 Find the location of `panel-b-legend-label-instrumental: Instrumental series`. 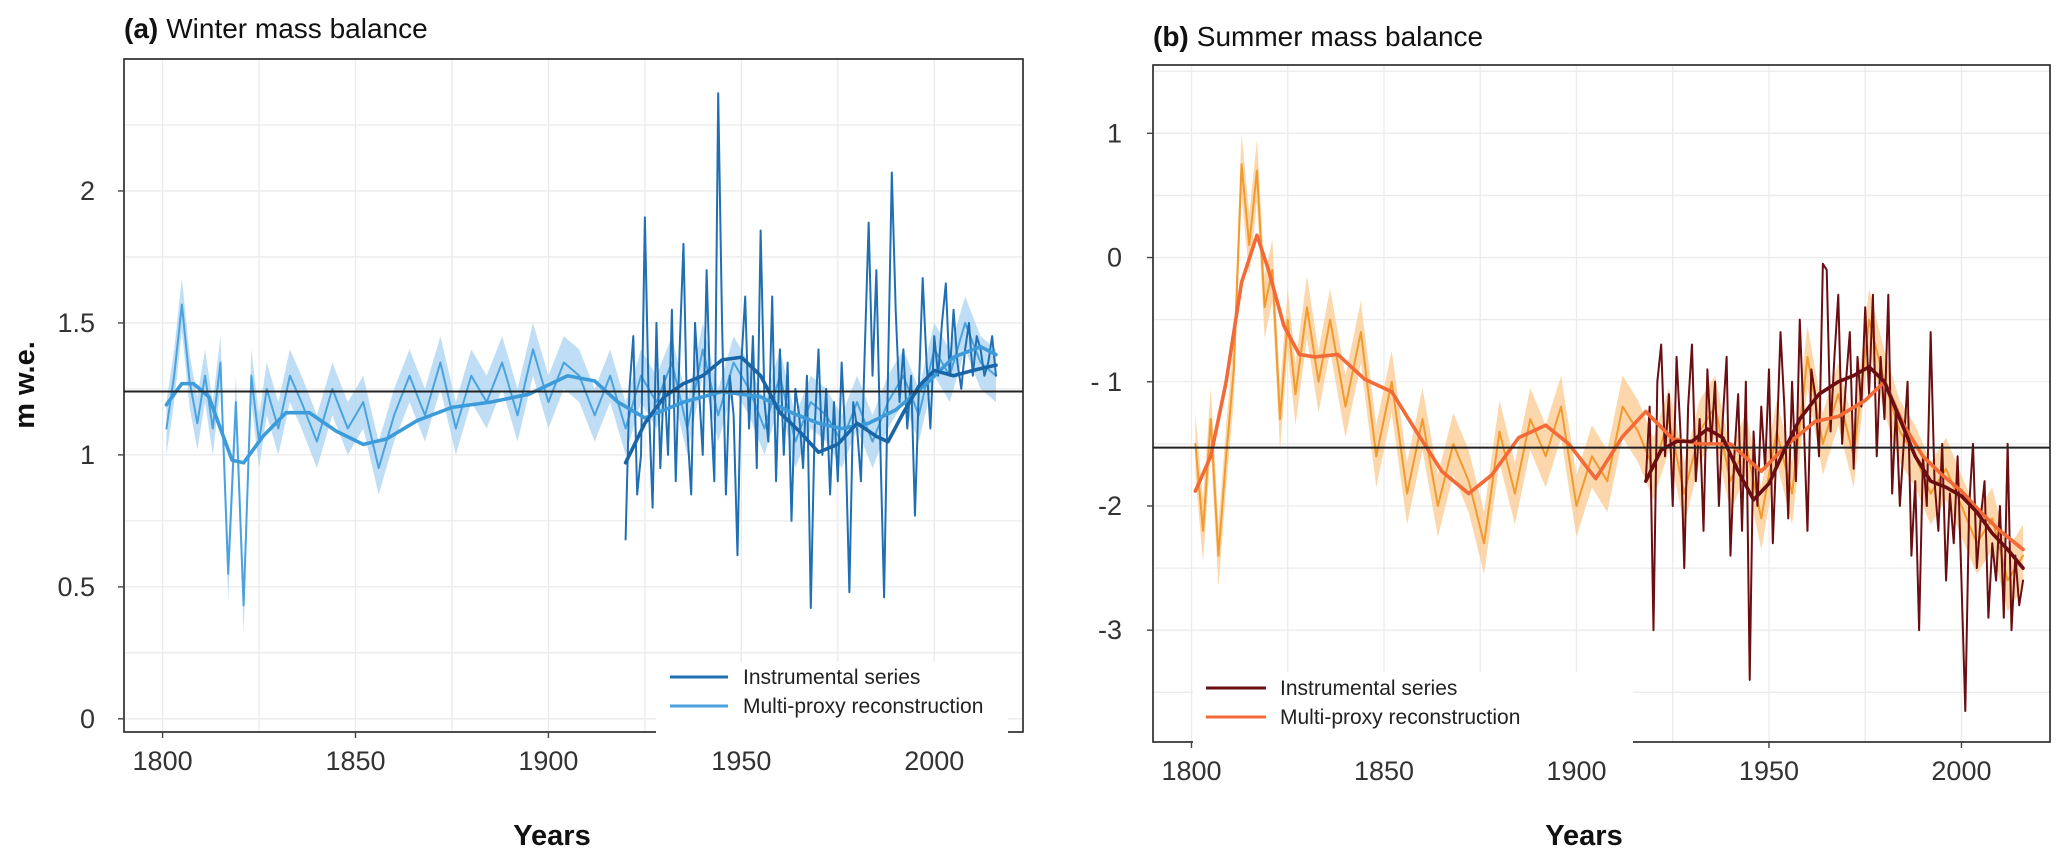

panel-b-legend-label-instrumental: Instrumental series is located at coordinates (1368, 688).